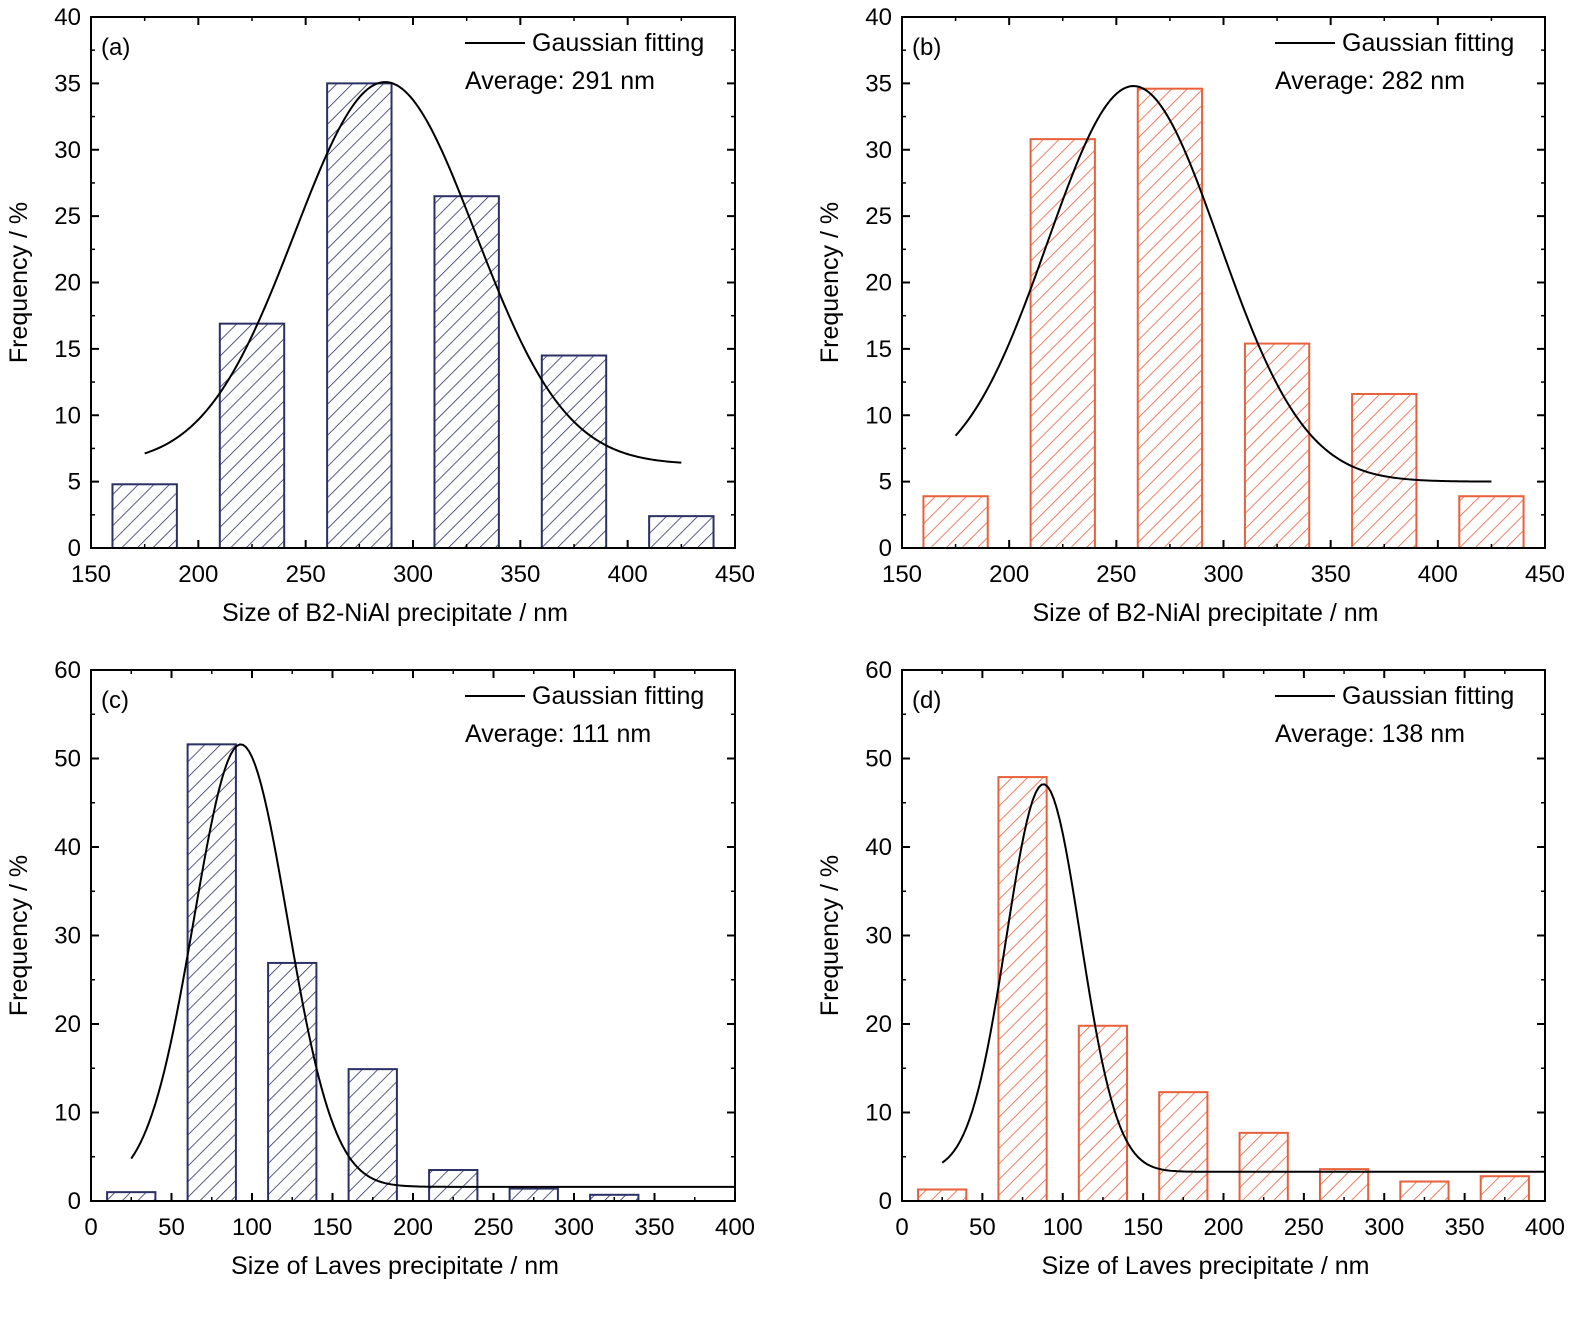  What do you see at coordinates (115, 700) in the screenshot?
I see `panel-label: (c)` at bounding box center [115, 700].